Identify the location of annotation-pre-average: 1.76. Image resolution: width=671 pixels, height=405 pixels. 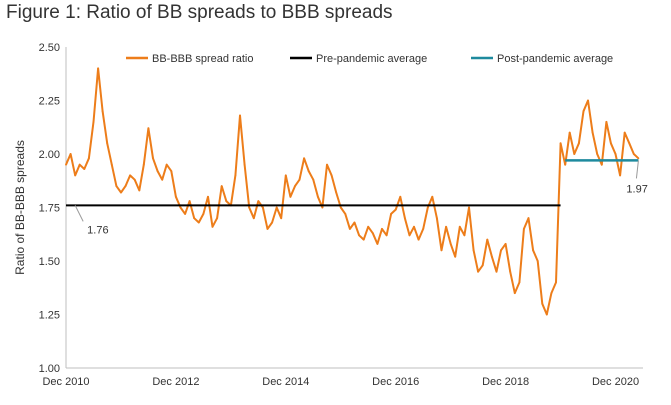
(97, 230).